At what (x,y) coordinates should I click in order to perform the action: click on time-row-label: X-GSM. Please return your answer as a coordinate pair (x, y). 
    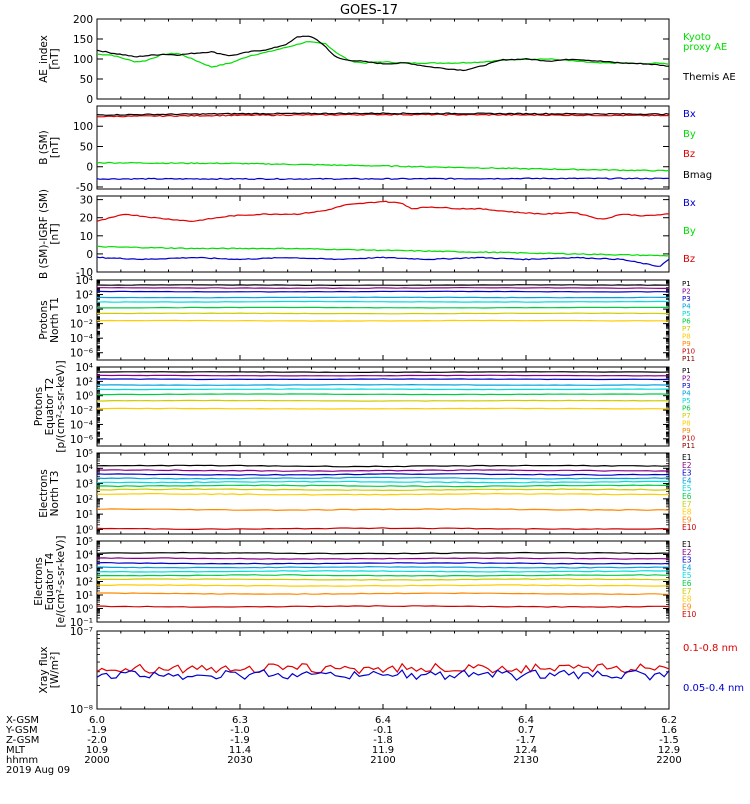
    Looking at the image, I should click on (22, 720).